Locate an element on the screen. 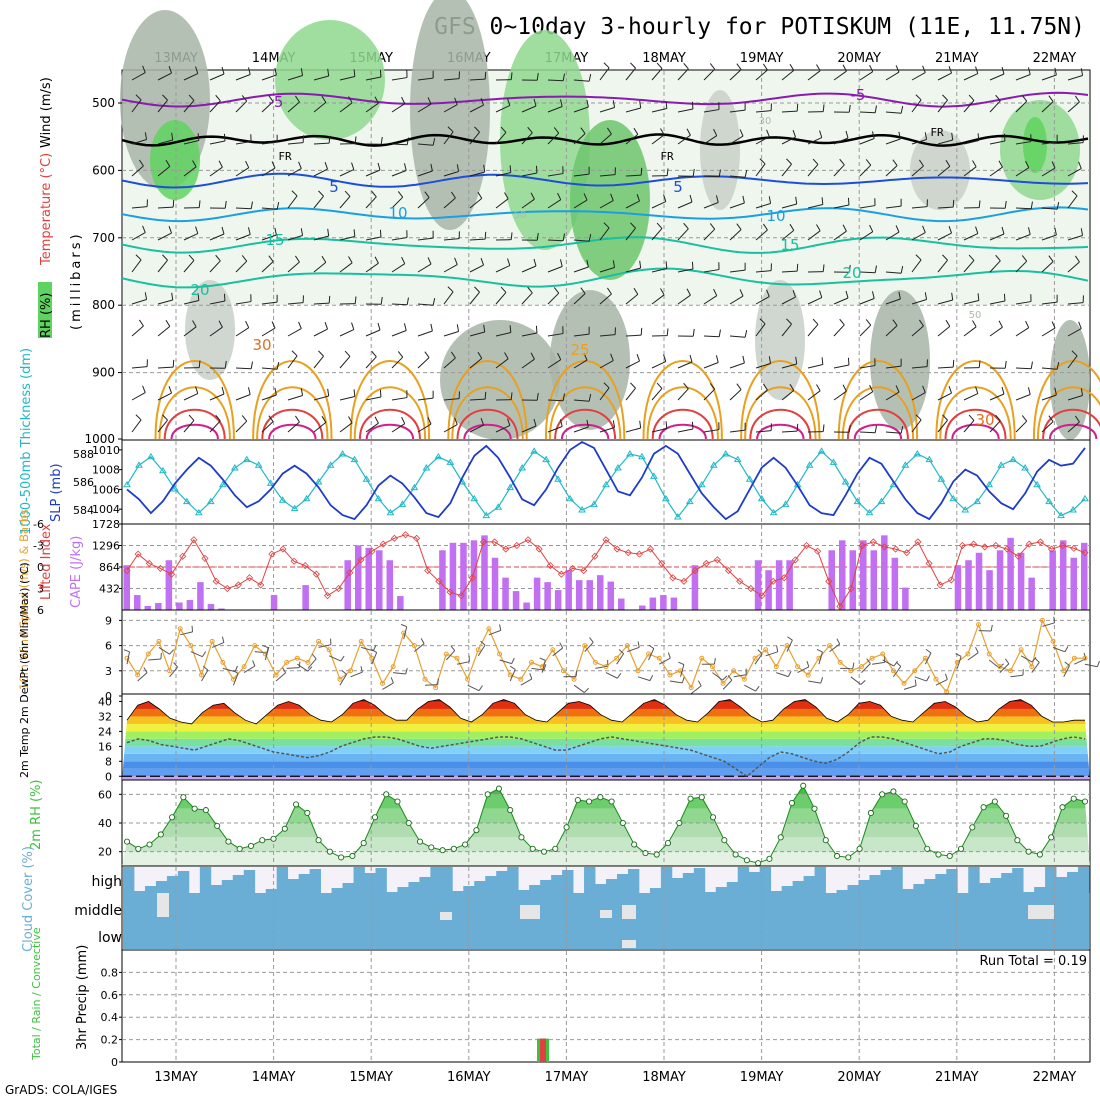  tick-label: 0.2 is located at coordinates (110, 1040).